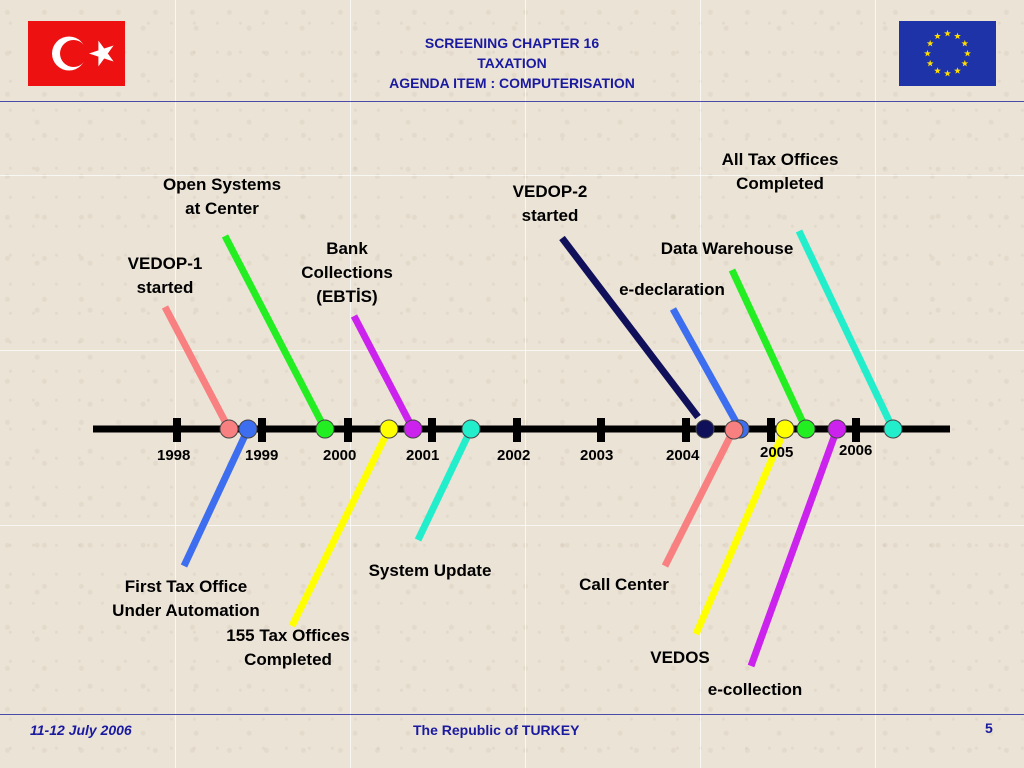  What do you see at coordinates (740, 531) in the screenshot?
I see `connector-vedos` at bounding box center [740, 531].